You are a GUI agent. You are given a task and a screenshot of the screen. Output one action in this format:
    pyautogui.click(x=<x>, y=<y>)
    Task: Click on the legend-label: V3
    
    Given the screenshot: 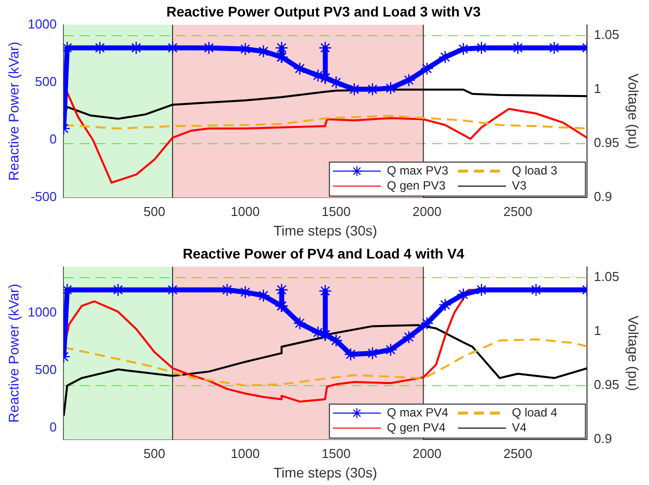 What is the action you would take?
    pyautogui.click(x=519, y=185)
    